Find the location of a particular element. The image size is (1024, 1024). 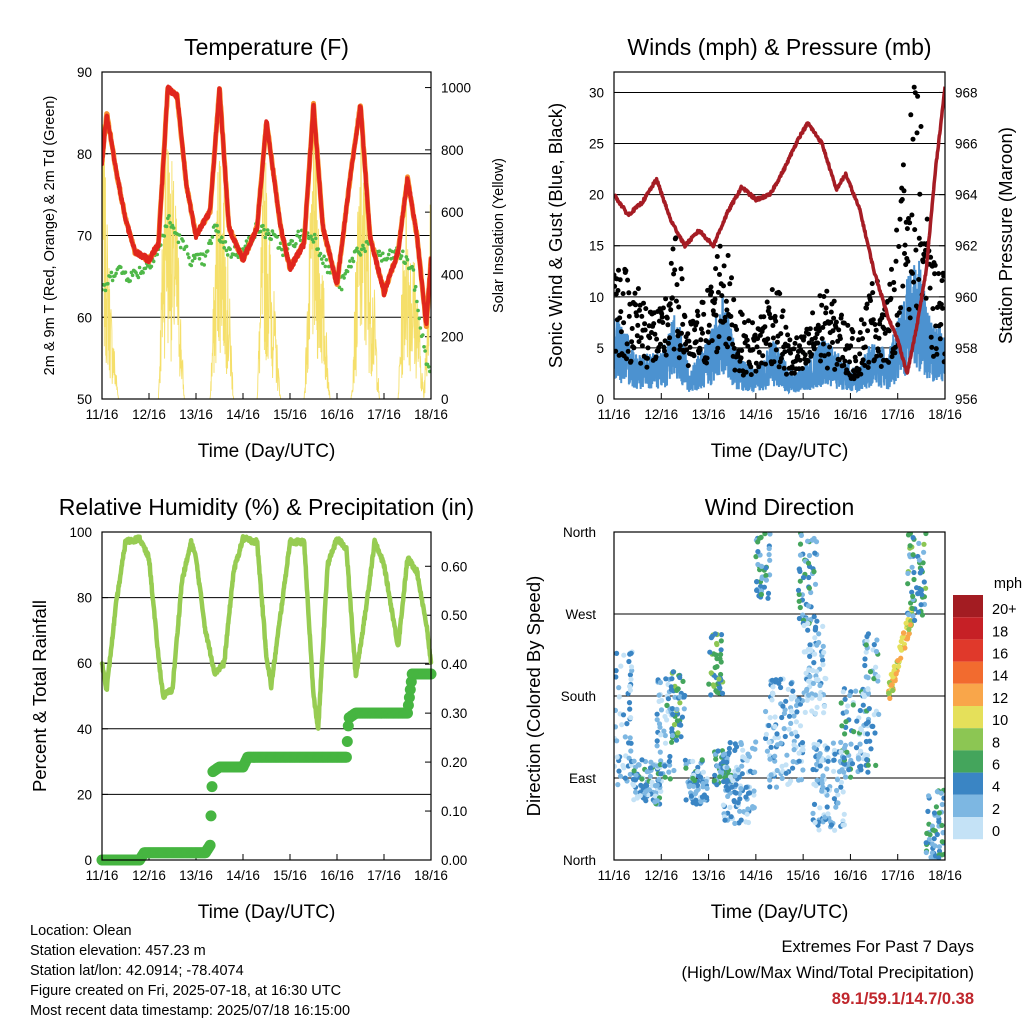

x-tick-label: 17/16 is located at coordinates (898, 875).